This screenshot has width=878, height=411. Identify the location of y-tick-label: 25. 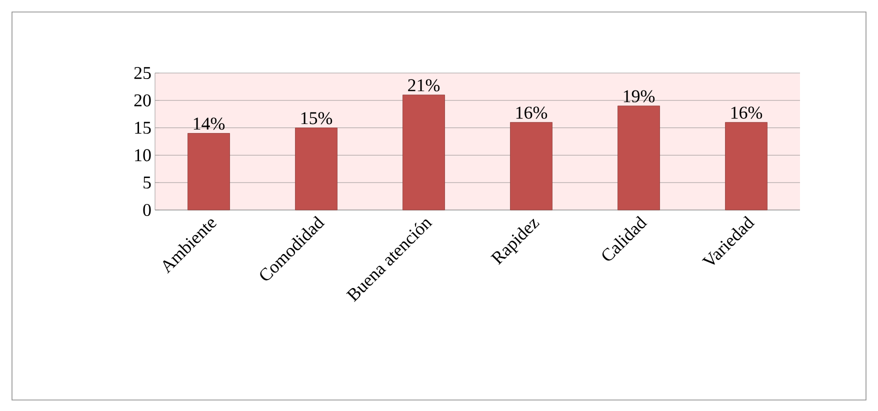
(142, 73).